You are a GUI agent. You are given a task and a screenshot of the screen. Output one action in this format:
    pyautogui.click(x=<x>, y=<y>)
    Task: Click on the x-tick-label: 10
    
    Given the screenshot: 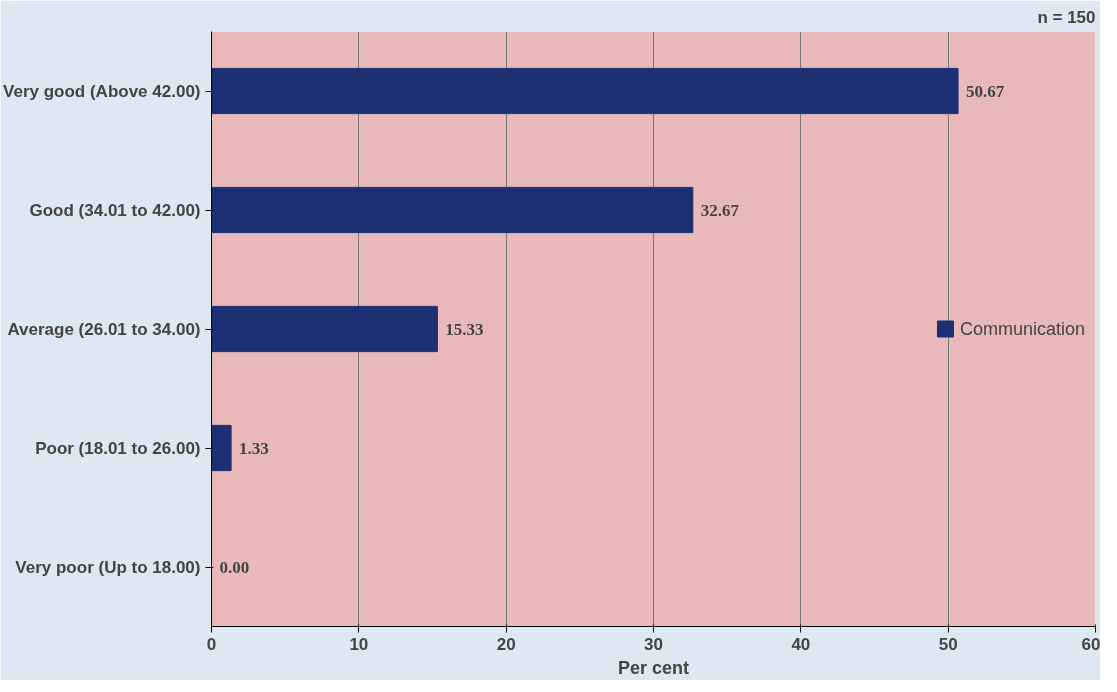 What is the action you would take?
    pyautogui.click(x=359, y=644)
    